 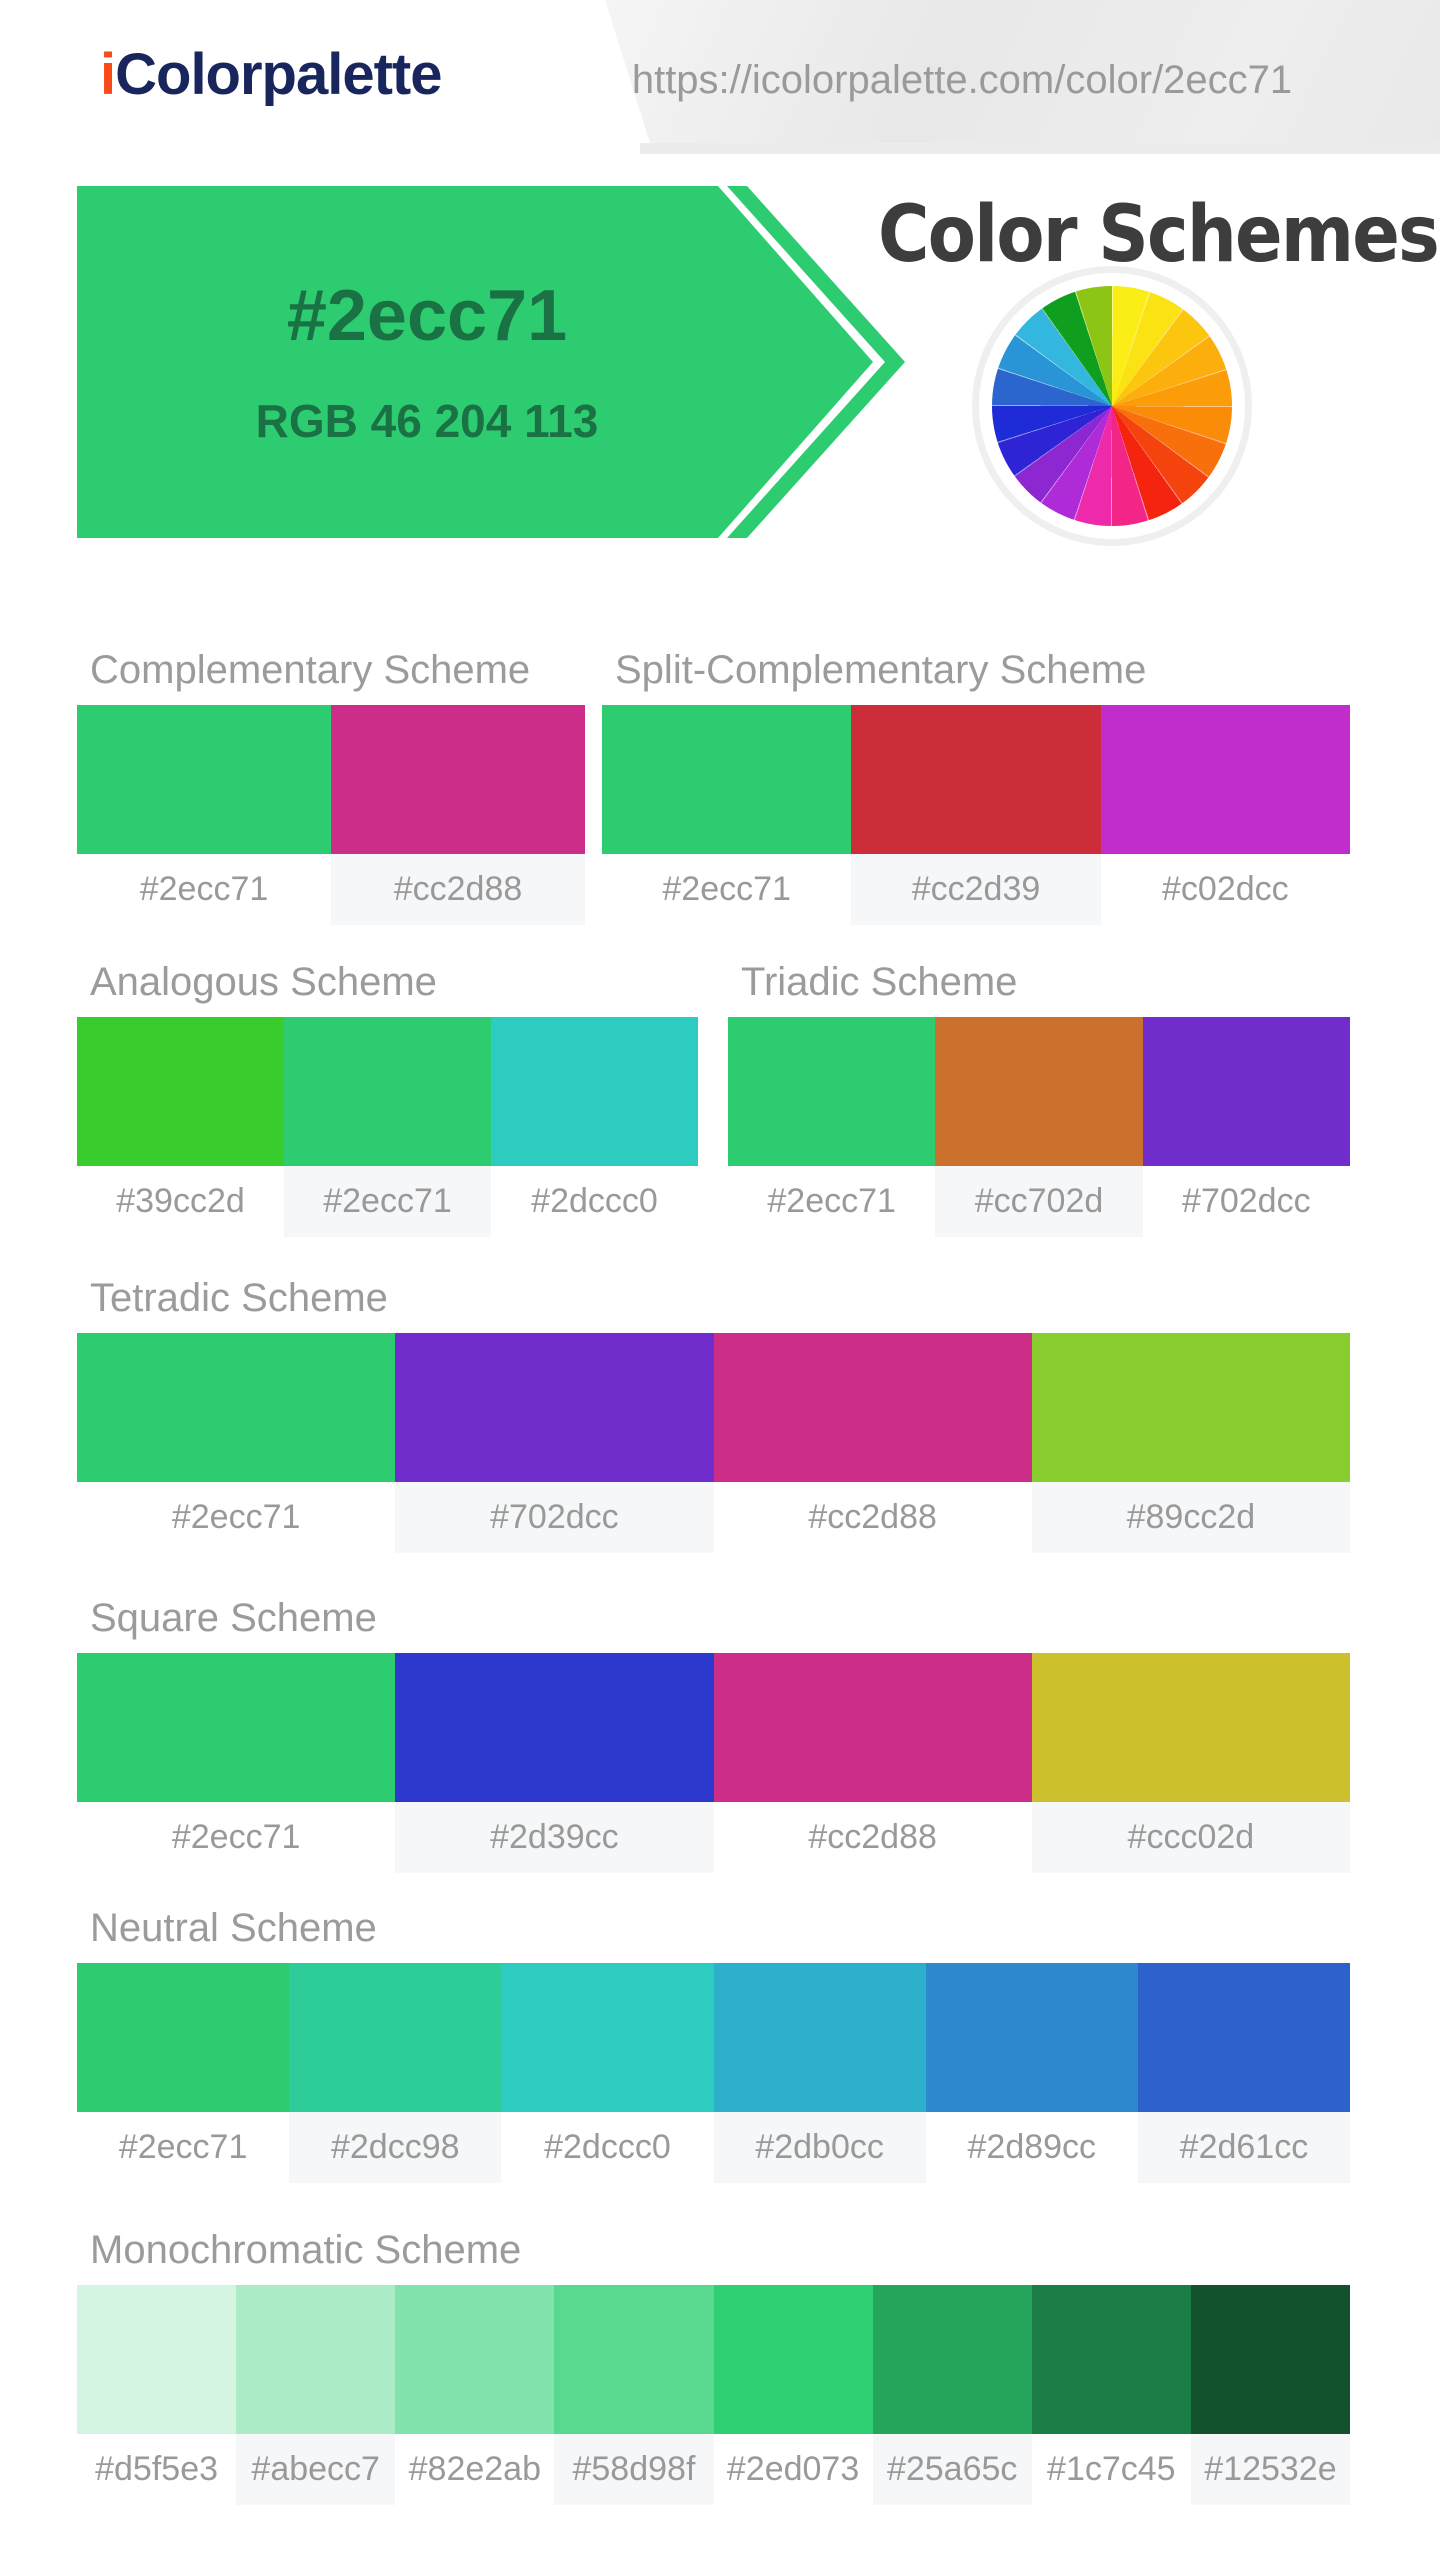 What do you see at coordinates (1031, 2147) in the screenshot?
I see `scheme-swatch-label: #2d89cc` at bounding box center [1031, 2147].